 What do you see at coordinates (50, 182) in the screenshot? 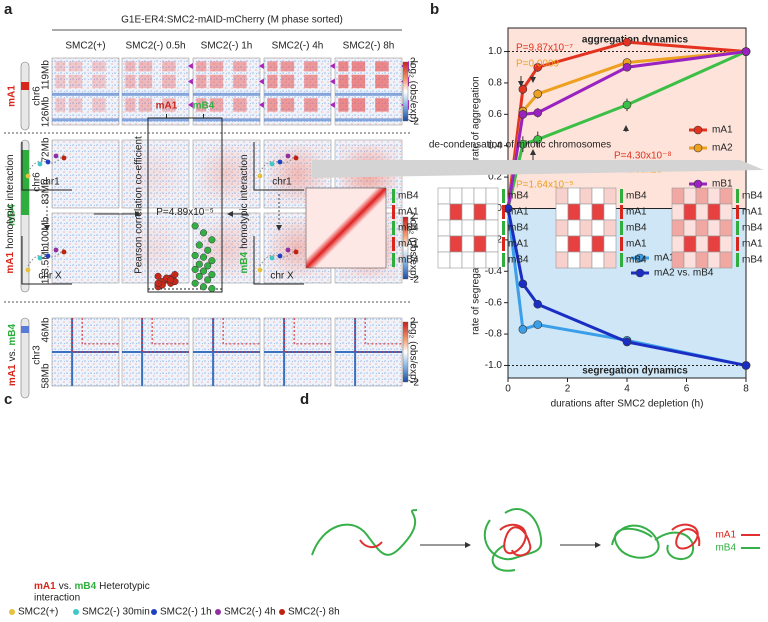
I see `chromosome-label: chr1` at bounding box center [50, 182].